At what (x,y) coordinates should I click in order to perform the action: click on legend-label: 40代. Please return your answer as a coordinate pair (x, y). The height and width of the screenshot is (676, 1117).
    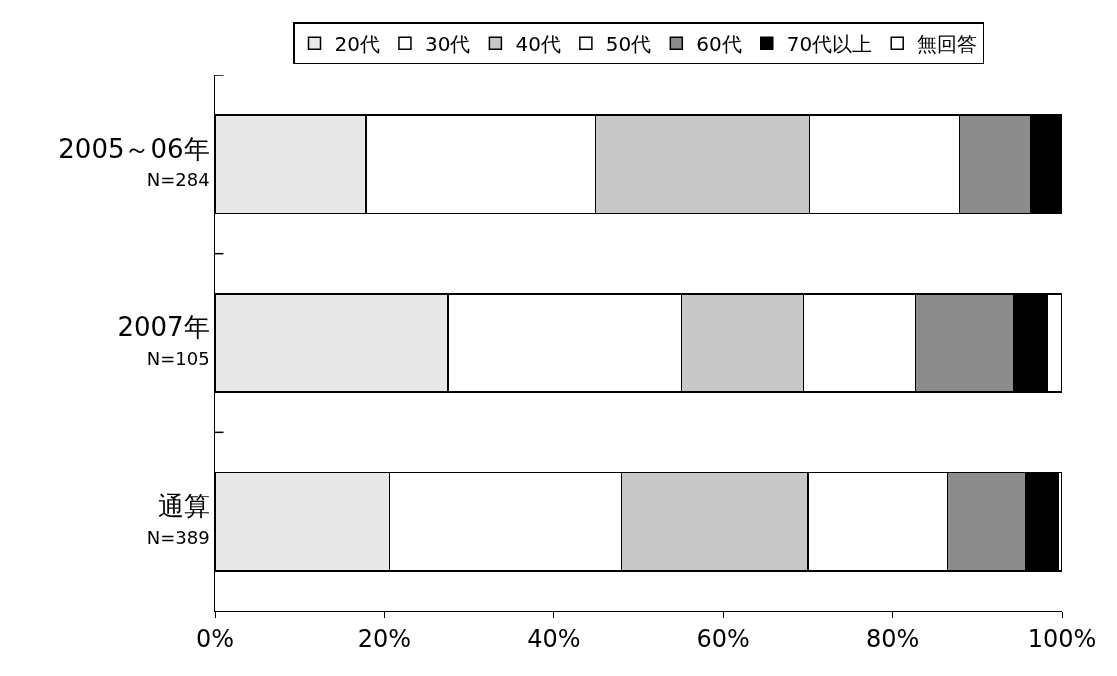
    Looking at the image, I should click on (538, 44).